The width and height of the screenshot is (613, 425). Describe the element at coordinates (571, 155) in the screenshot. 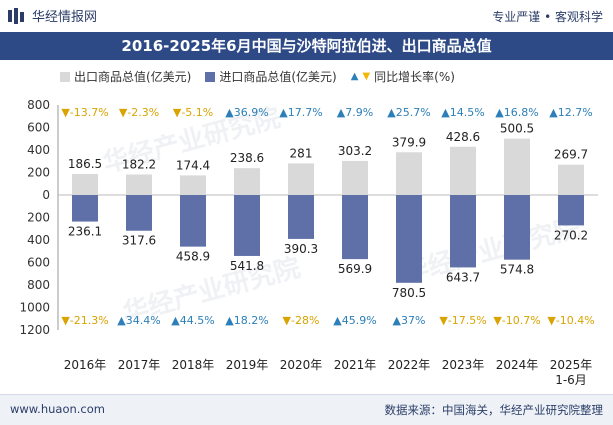

I see `export-value-label: 269.7` at that location.